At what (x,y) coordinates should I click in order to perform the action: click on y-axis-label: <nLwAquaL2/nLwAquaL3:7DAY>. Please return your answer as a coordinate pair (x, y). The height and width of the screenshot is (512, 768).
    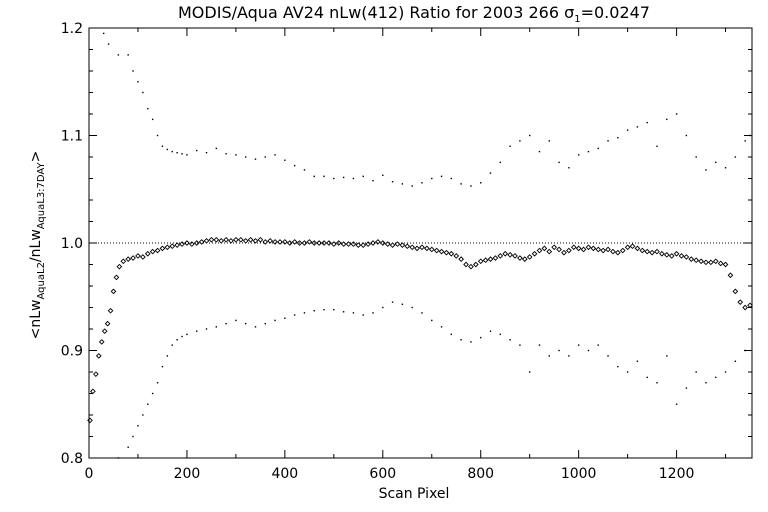
    Looking at the image, I should click on (37, 245).